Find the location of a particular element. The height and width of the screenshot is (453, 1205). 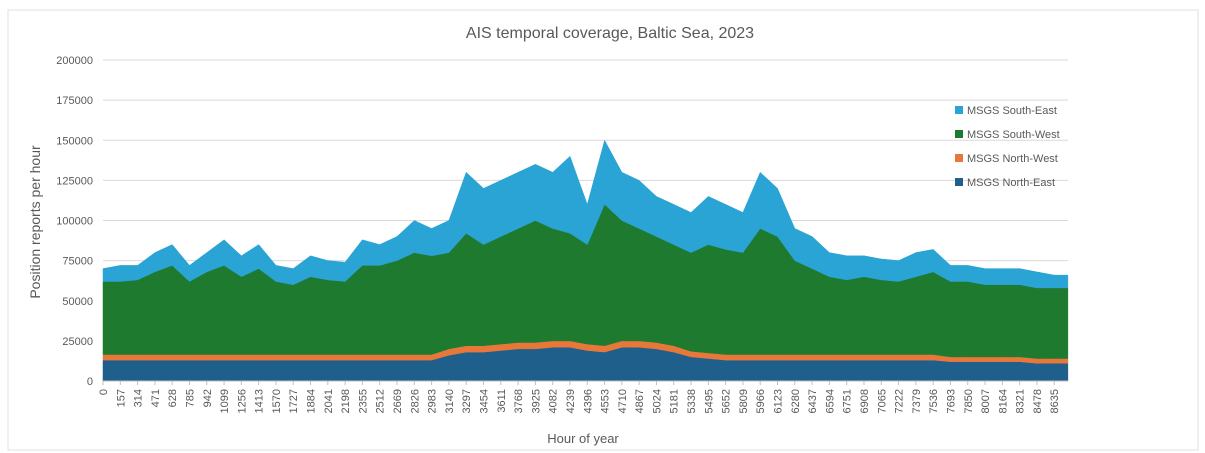

x-tick-label: 4710 is located at coordinates (623, 401).